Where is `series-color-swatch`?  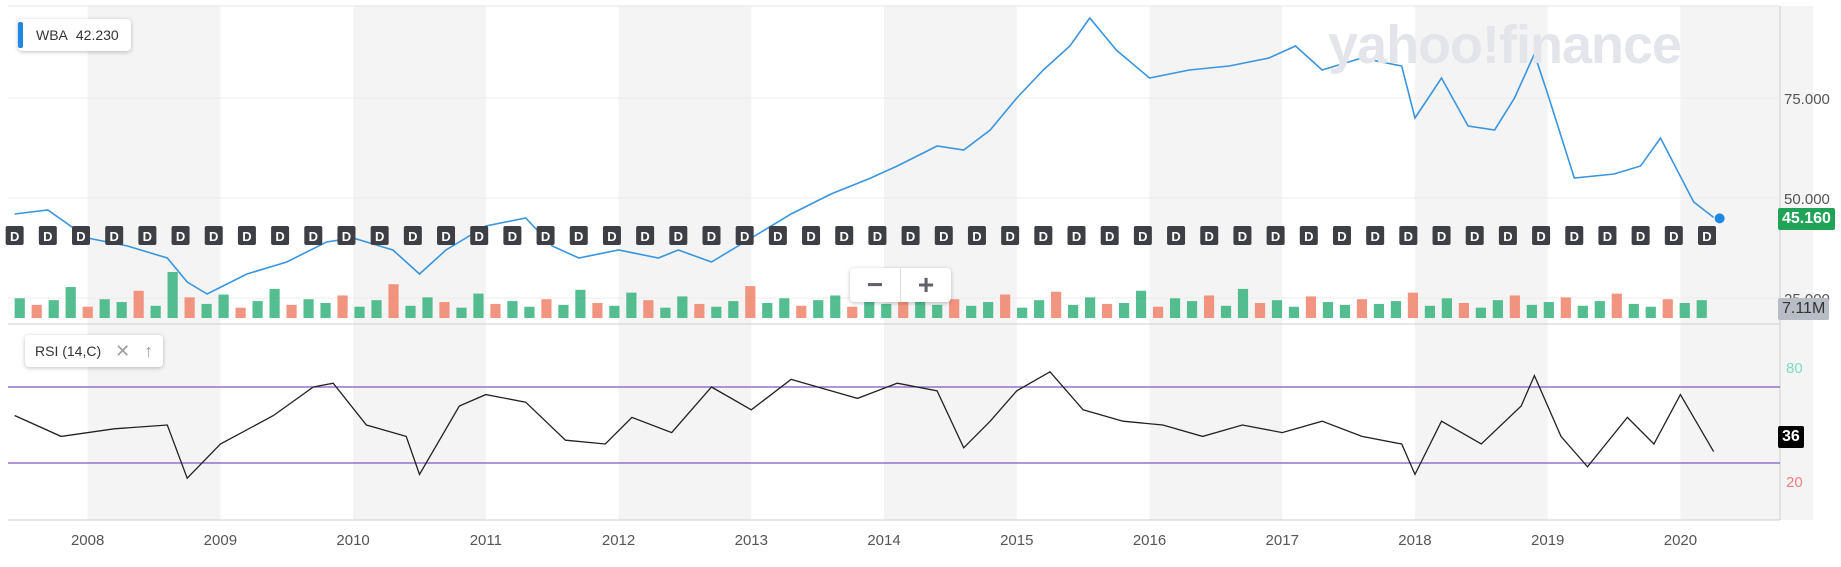 series-color-swatch is located at coordinates (20, 35).